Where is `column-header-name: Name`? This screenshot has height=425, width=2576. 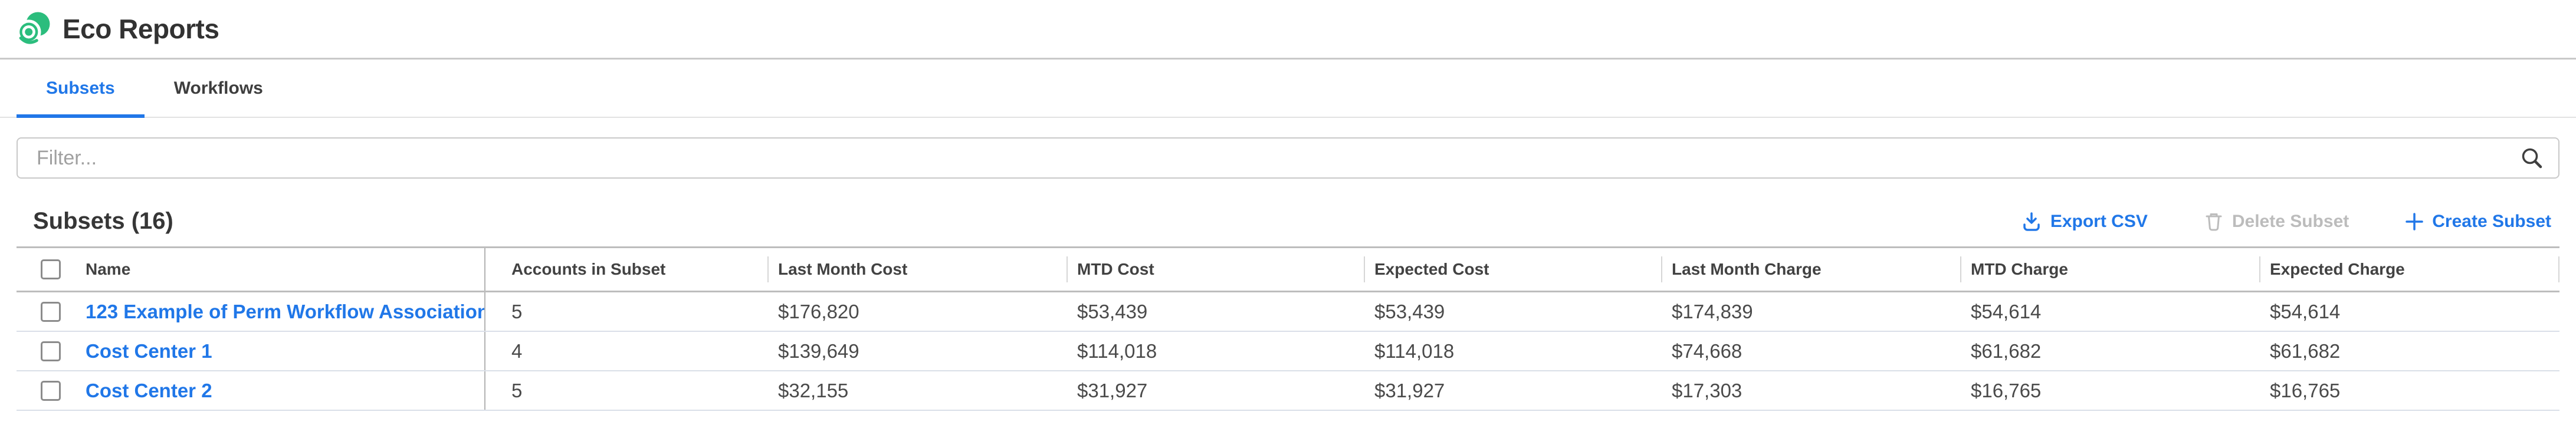 column-header-name: Name is located at coordinates (108, 269).